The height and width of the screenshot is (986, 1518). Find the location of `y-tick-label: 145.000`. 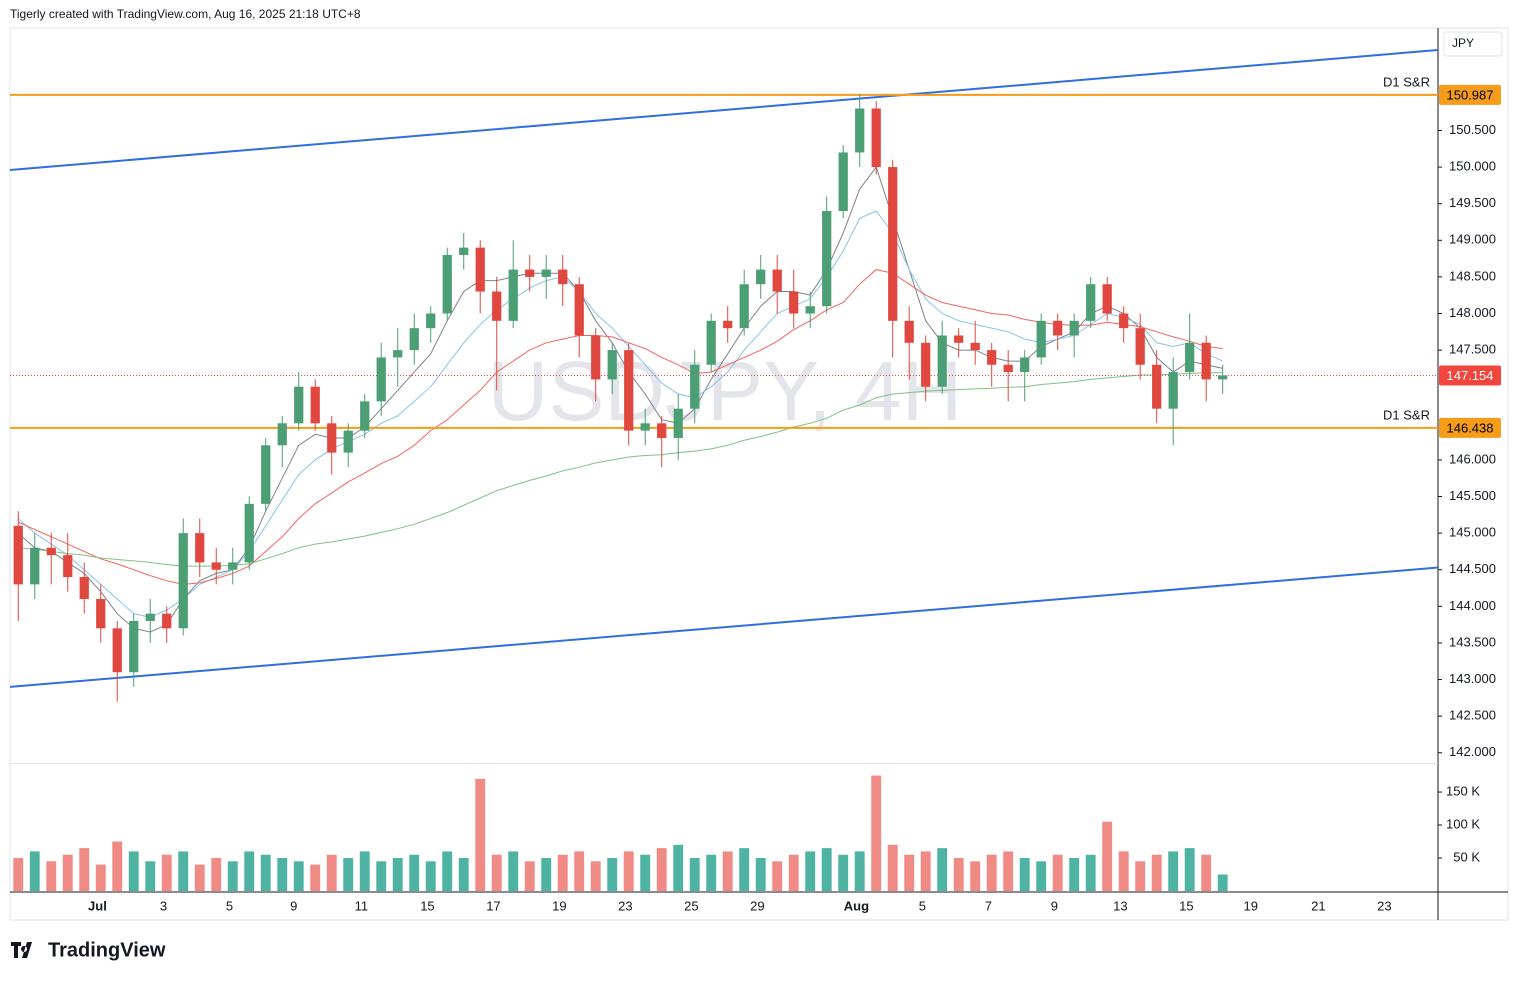

y-tick-label: 145.000 is located at coordinates (1472, 532).